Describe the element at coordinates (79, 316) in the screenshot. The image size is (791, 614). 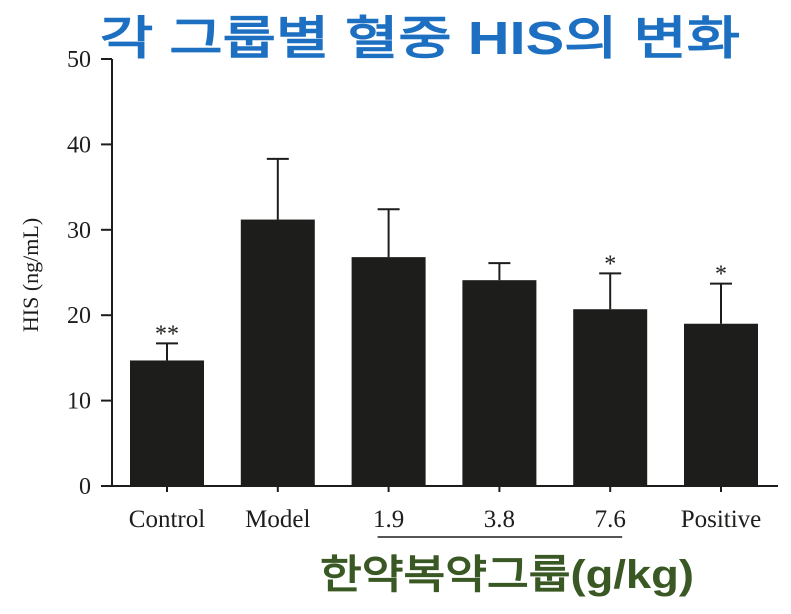
I see `y-tick-label: 20` at that location.